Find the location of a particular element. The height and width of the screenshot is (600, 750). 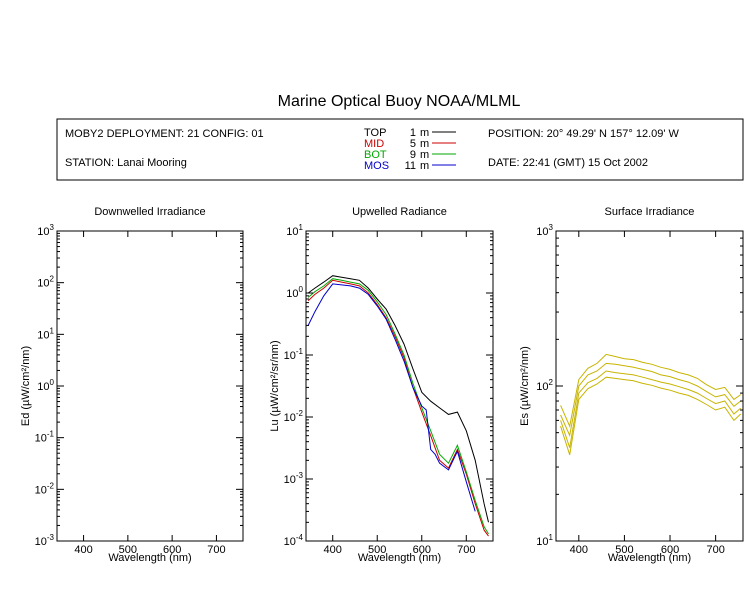

deployment-text: MOBY2 DEPLOYMENT: 21 CONFIG: 01 is located at coordinates (164, 134).